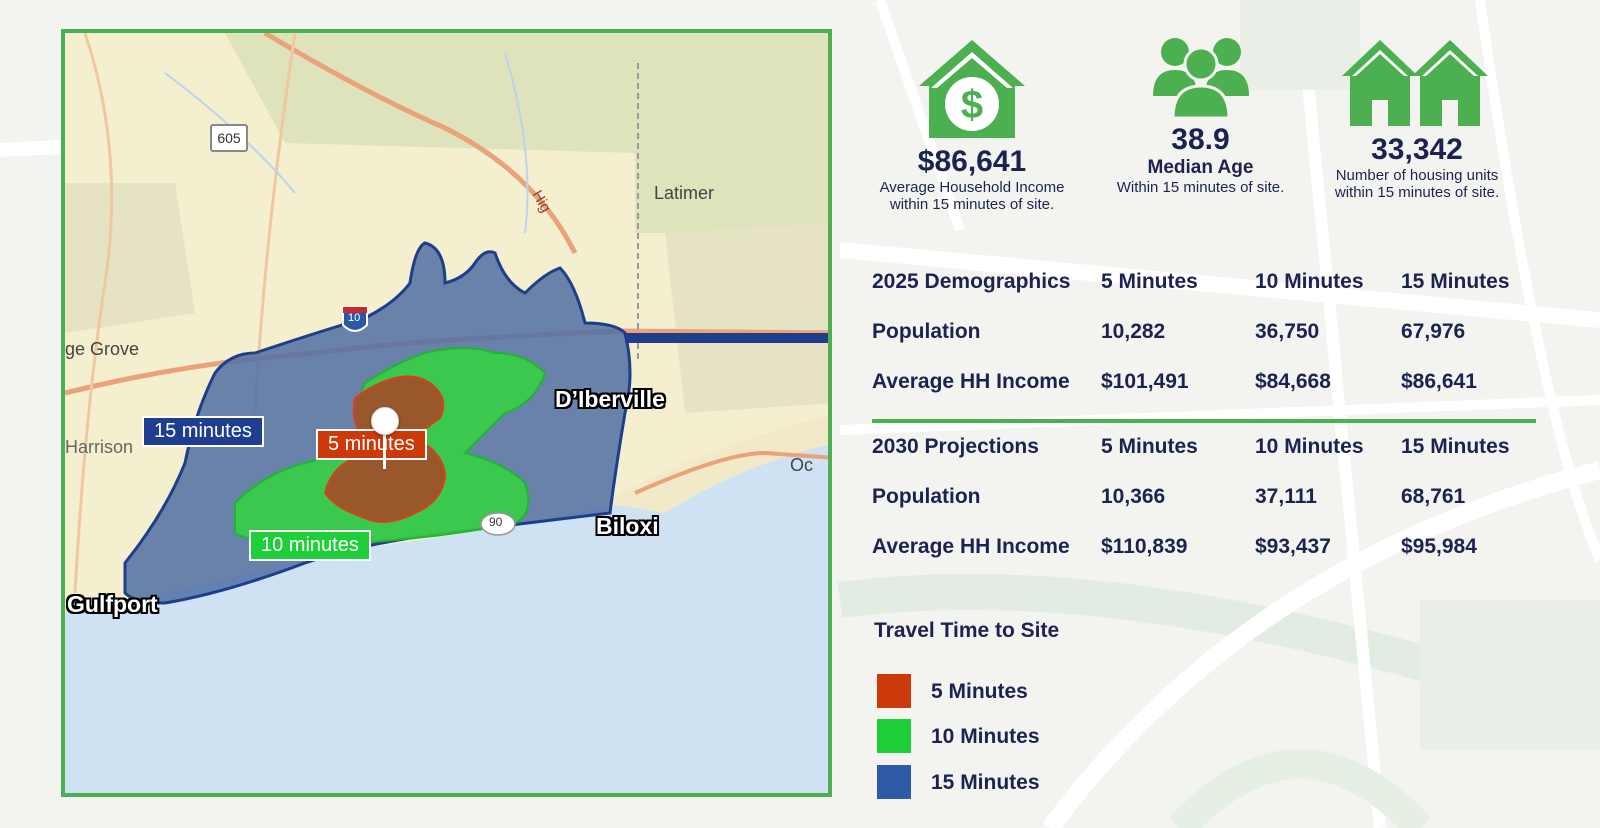 The height and width of the screenshot is (828, 1600). I want to click on label-10-minutes: 10 minutes, so click(310, 545).